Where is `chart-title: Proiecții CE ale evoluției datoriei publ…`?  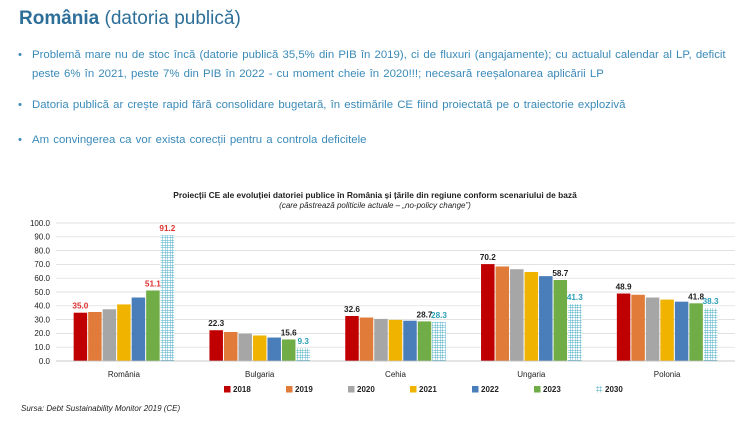
chart-title: Proiecții CE ale evoluției datoriei publ… is located at coordinates (375, 195).